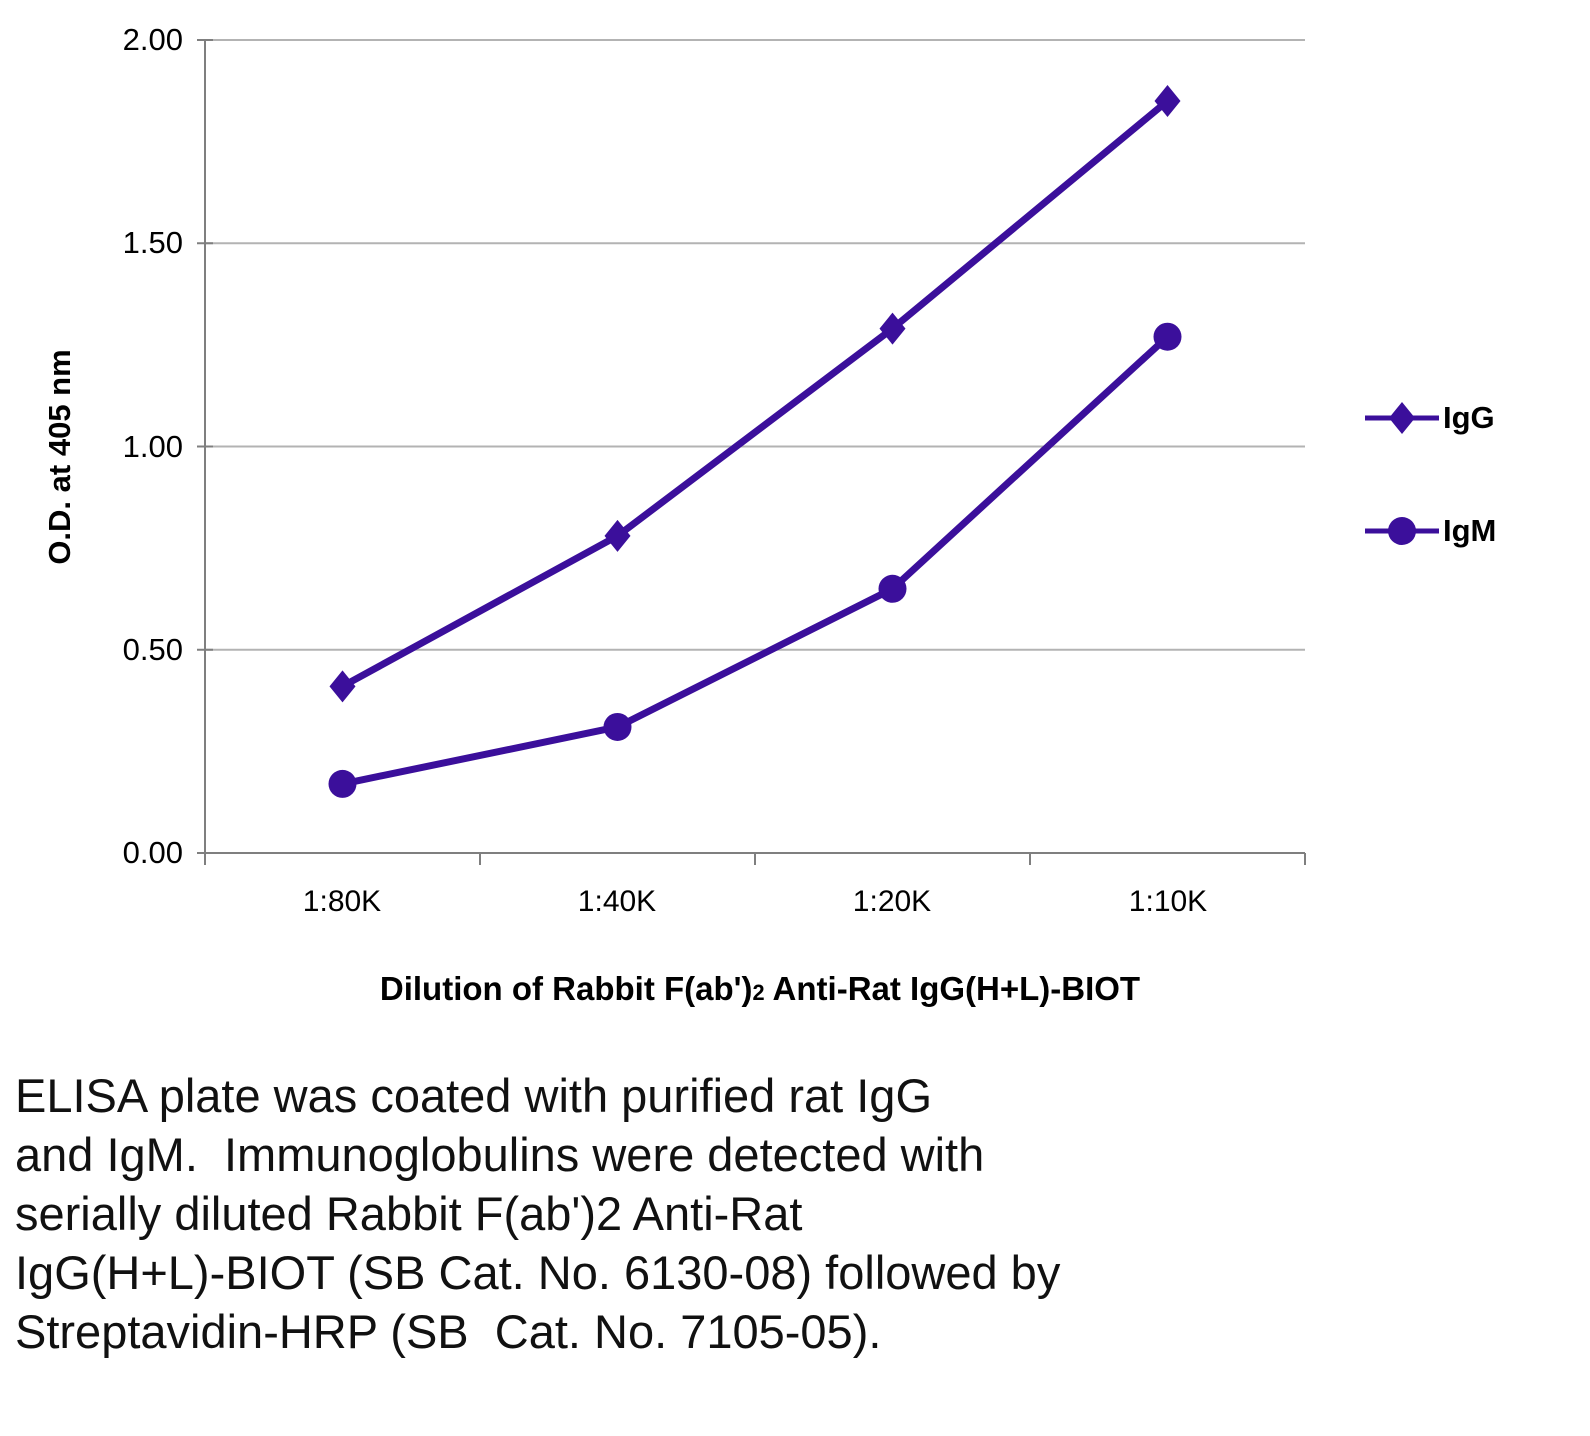 This screenshot has width=1590, height=1436. I want to click on x-axis-title-text: Anti-Rat IgG(H+L)-BIOT, so click(952, 988).